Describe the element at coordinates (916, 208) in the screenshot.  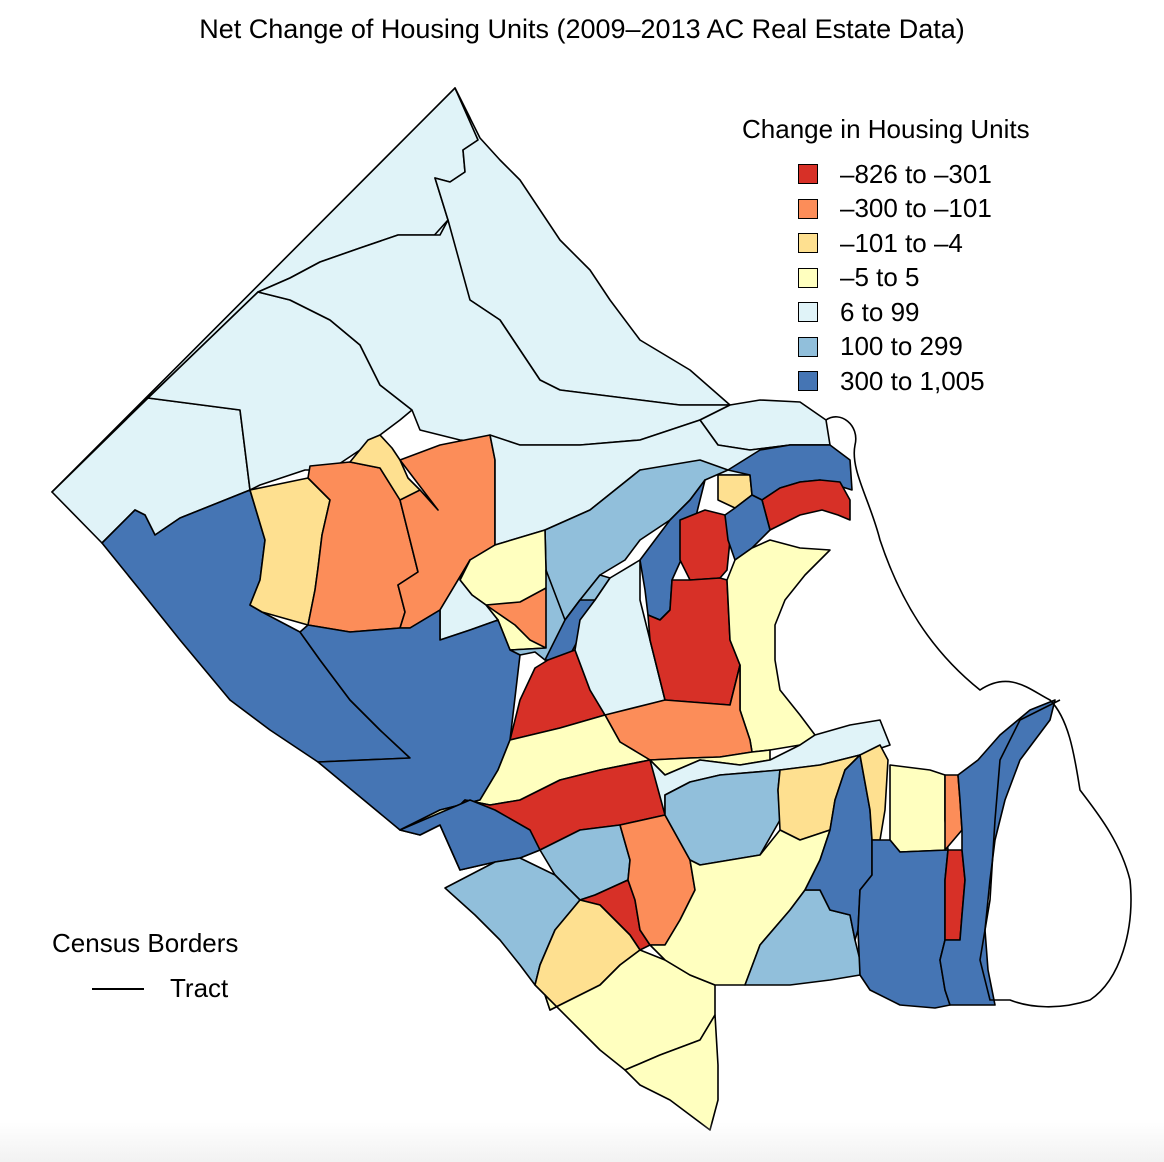
I see `legend-label: –300 to –101` at that location.